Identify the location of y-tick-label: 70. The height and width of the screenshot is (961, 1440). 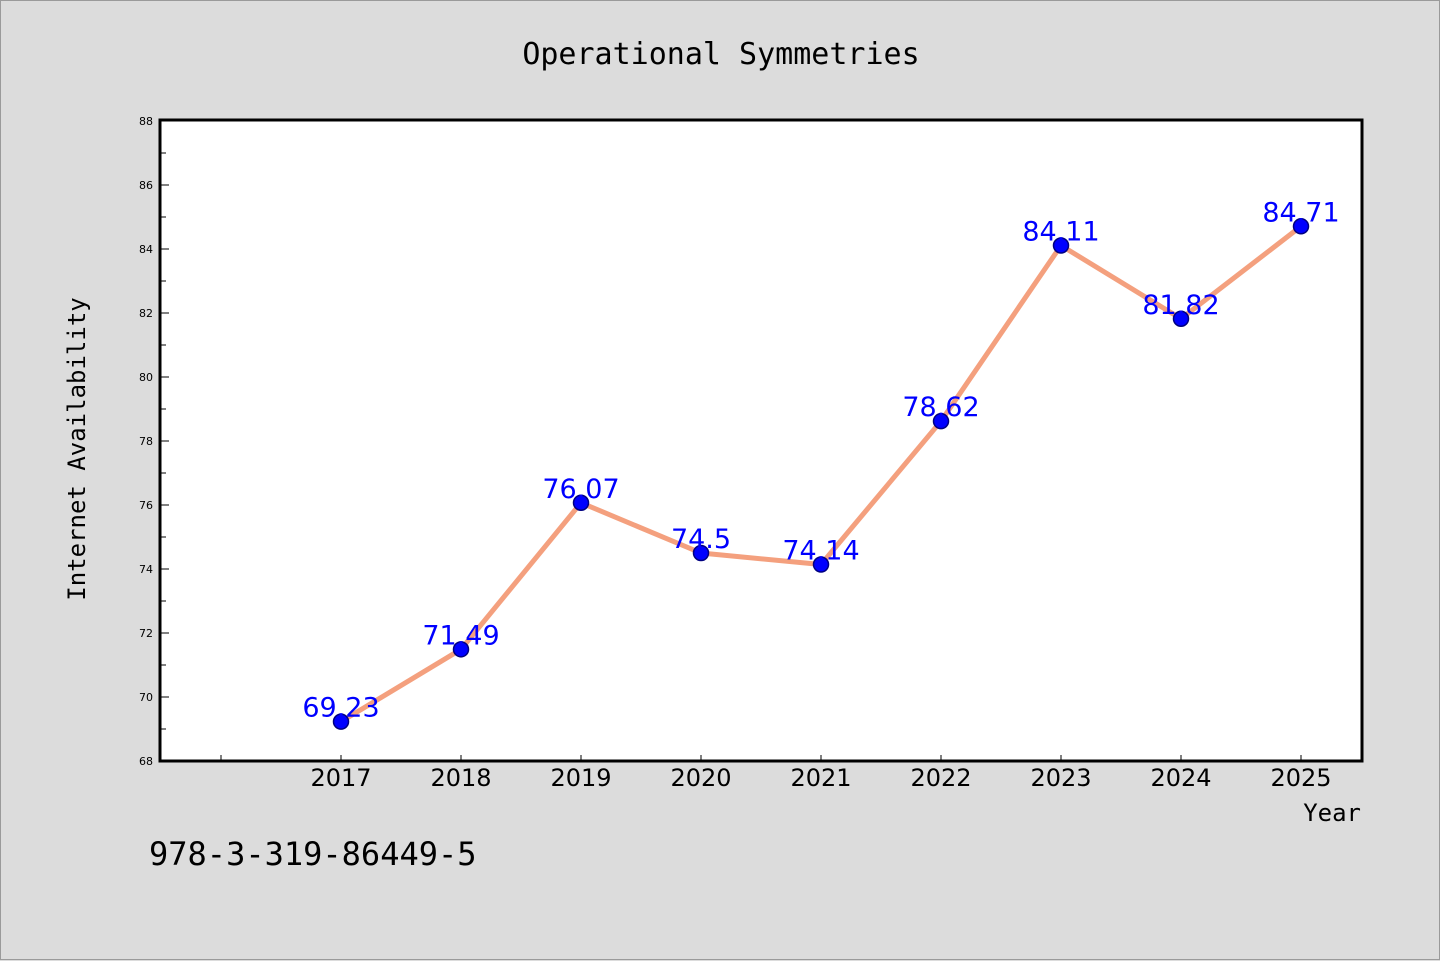
(146, 697).